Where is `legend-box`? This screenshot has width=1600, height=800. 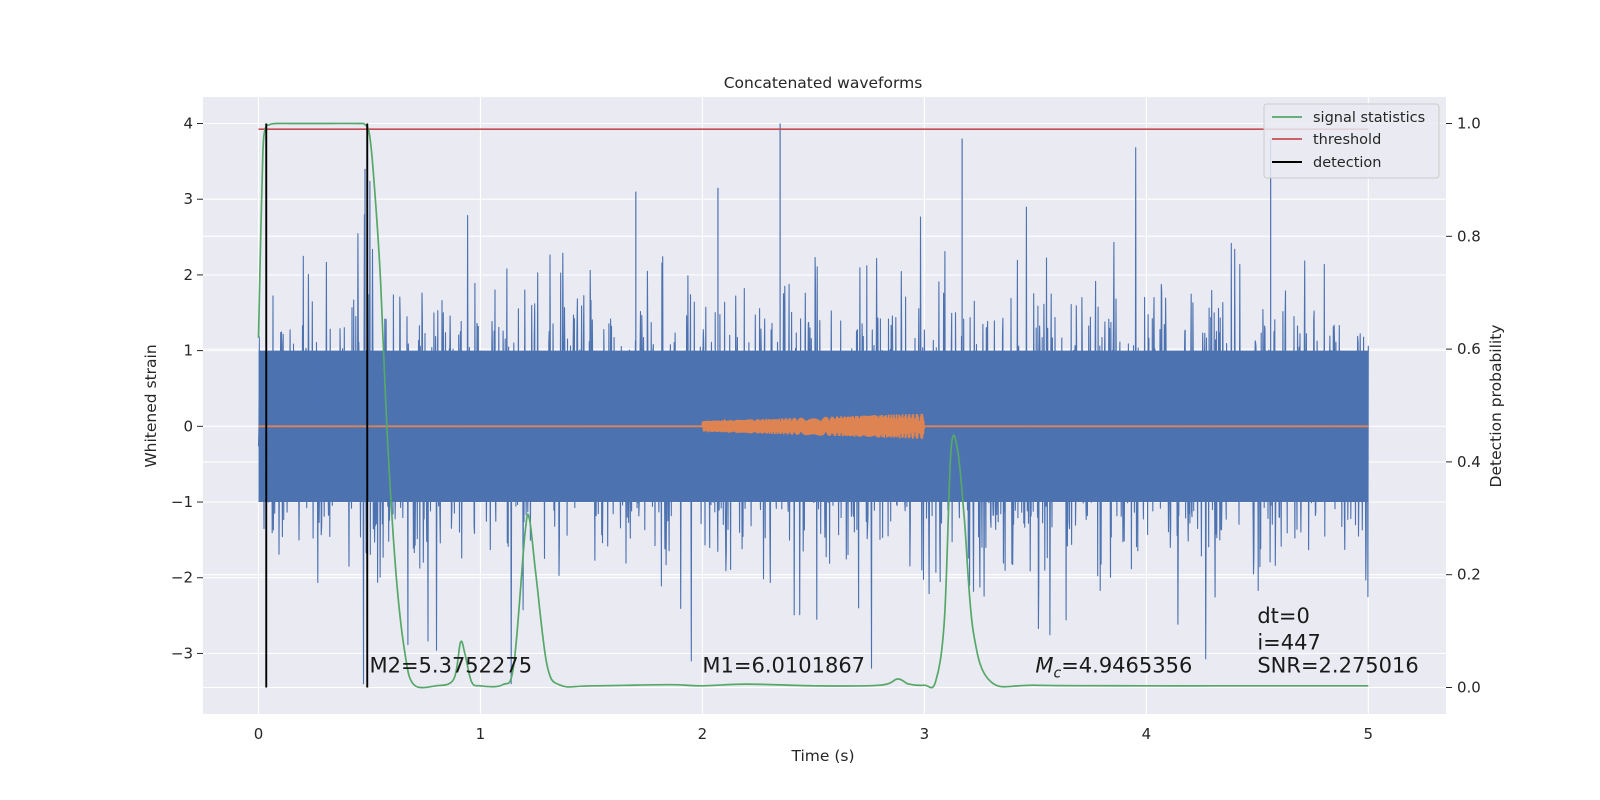 legend-box is located at coordinates (1351, 141).